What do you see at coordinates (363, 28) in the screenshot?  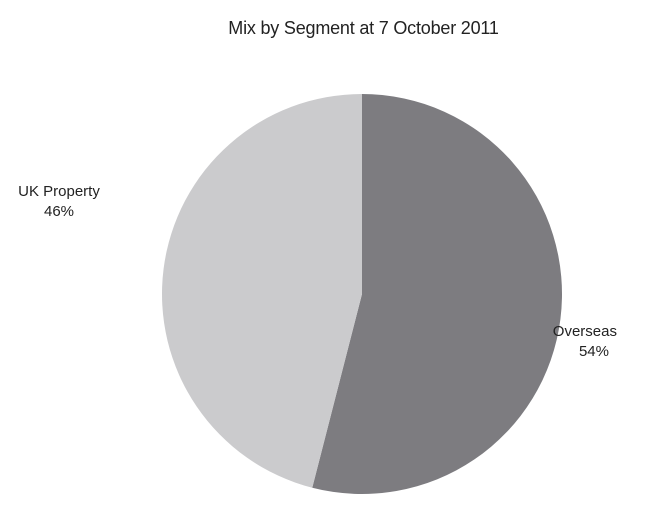 I see `chart-title: Mix by Segment at 7 October 2011` at bounding box center [363, 28].